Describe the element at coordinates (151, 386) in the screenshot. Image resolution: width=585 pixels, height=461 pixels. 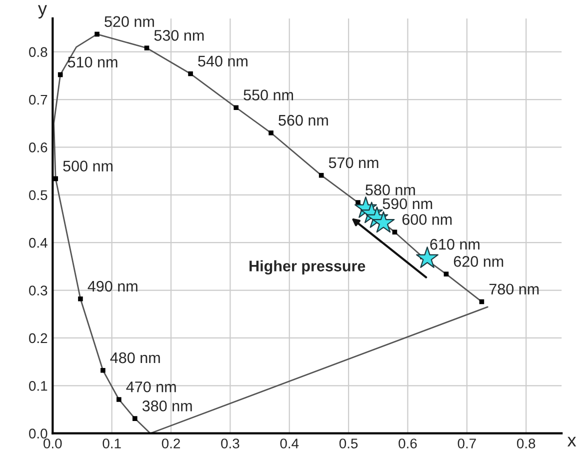
I see `annotation: 470 nm` at that location.